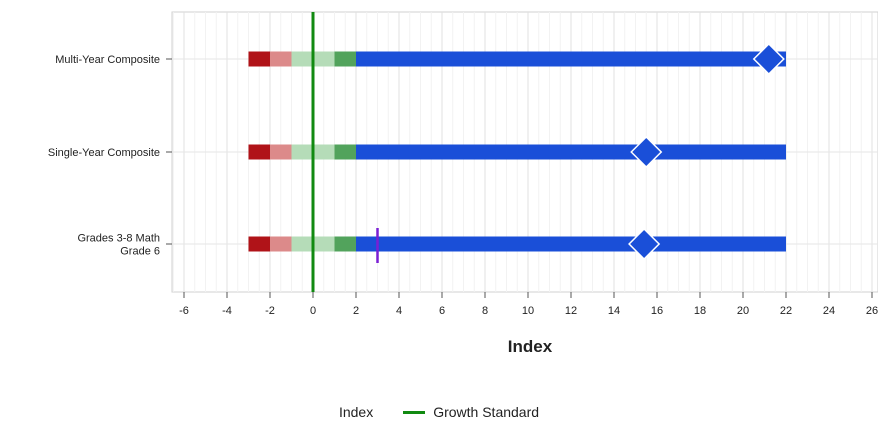  Describe the element at coordinates (414, 412) in the screenshot. I see `growth-standard-swatch` at that location.